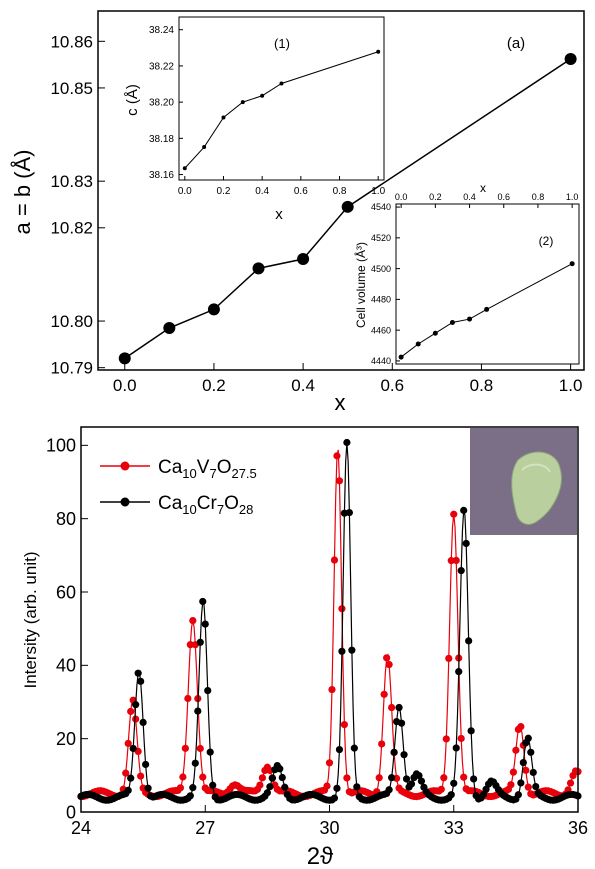 This screenshot has height=869, width=595. Describe the element at coordinates (66, 592) in the screenshot. I see `y-tick-label-3: 60` at that location.